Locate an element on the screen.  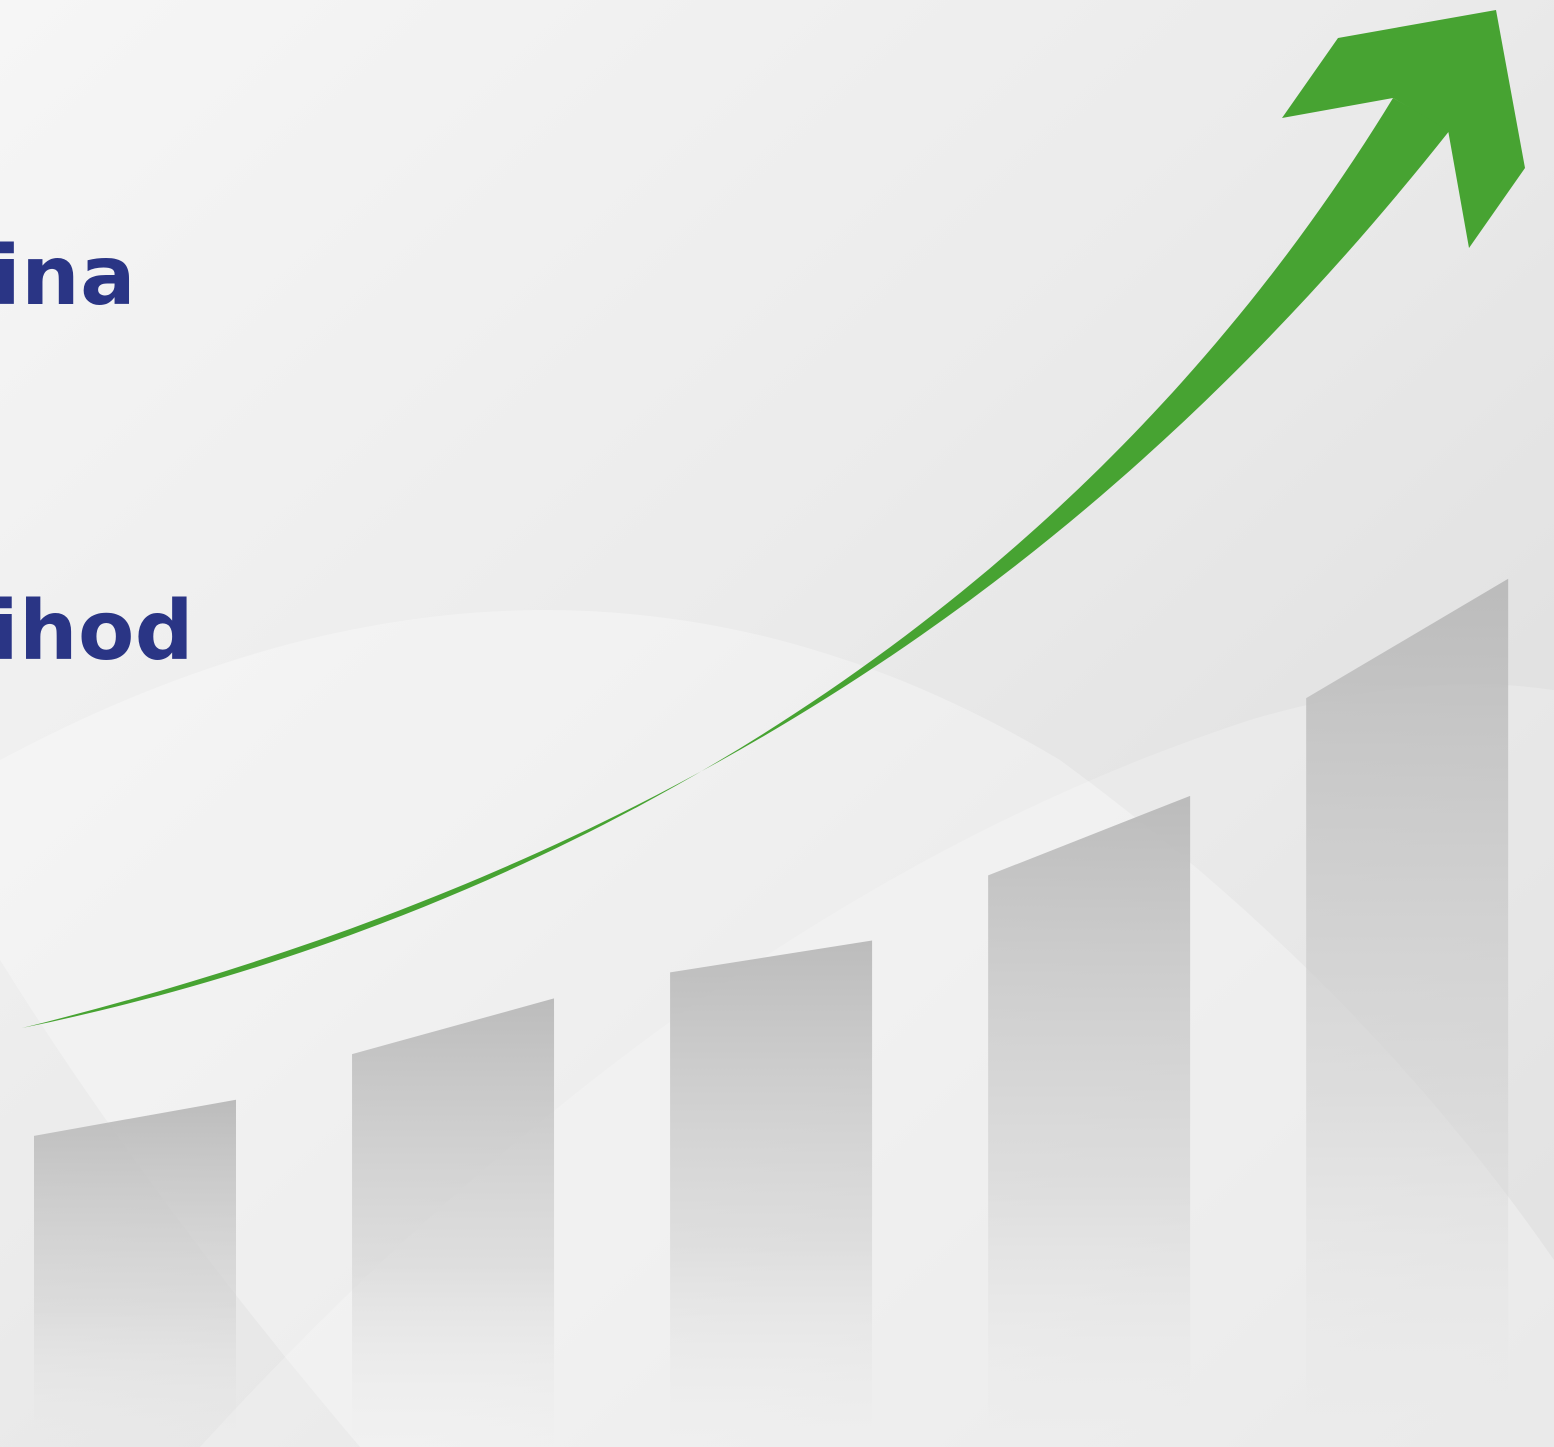
headline-line-2: ihod is located at coordinates (97, 631).